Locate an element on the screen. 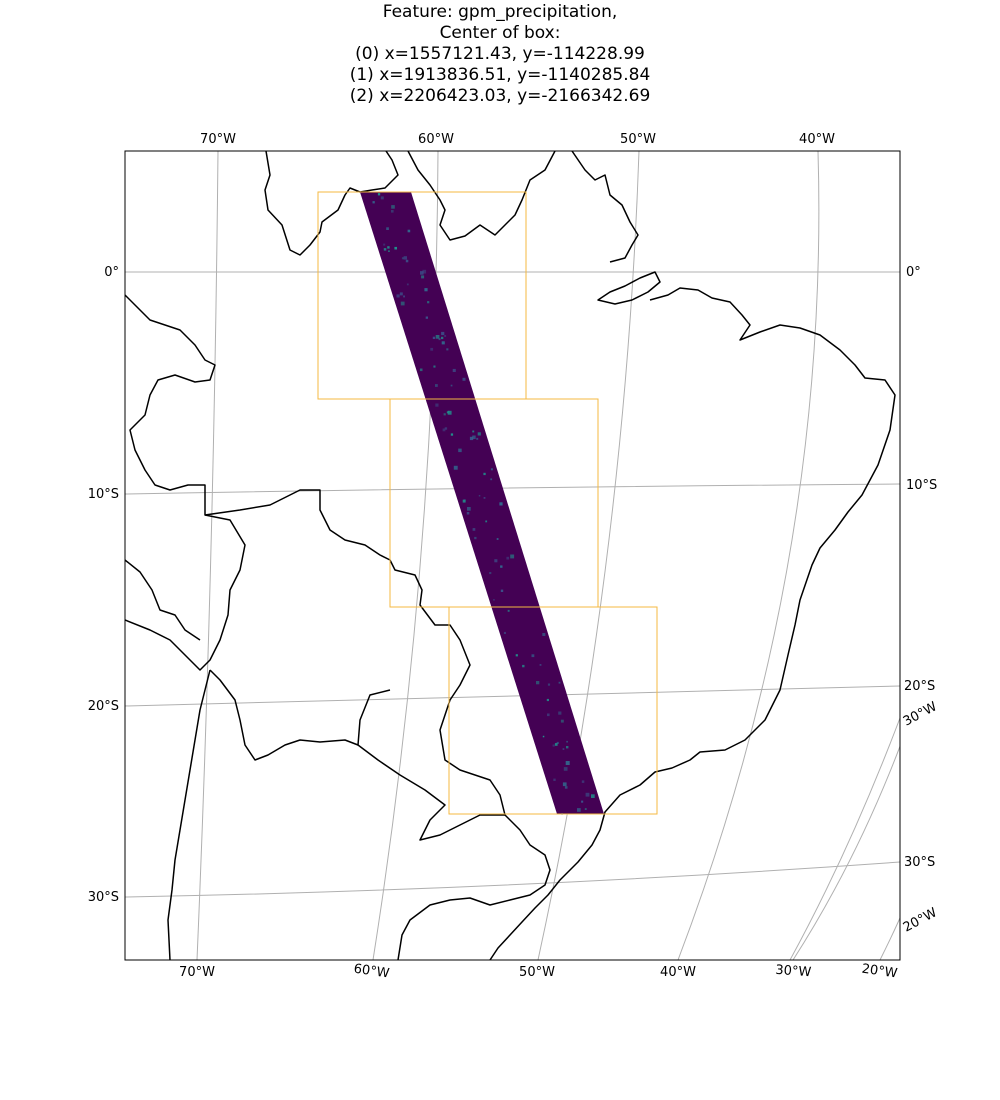 Image resolution: width=1000 pixels, height=1100 pixels. right-lat-label-0: 0° is located at coordinates (913, 272).